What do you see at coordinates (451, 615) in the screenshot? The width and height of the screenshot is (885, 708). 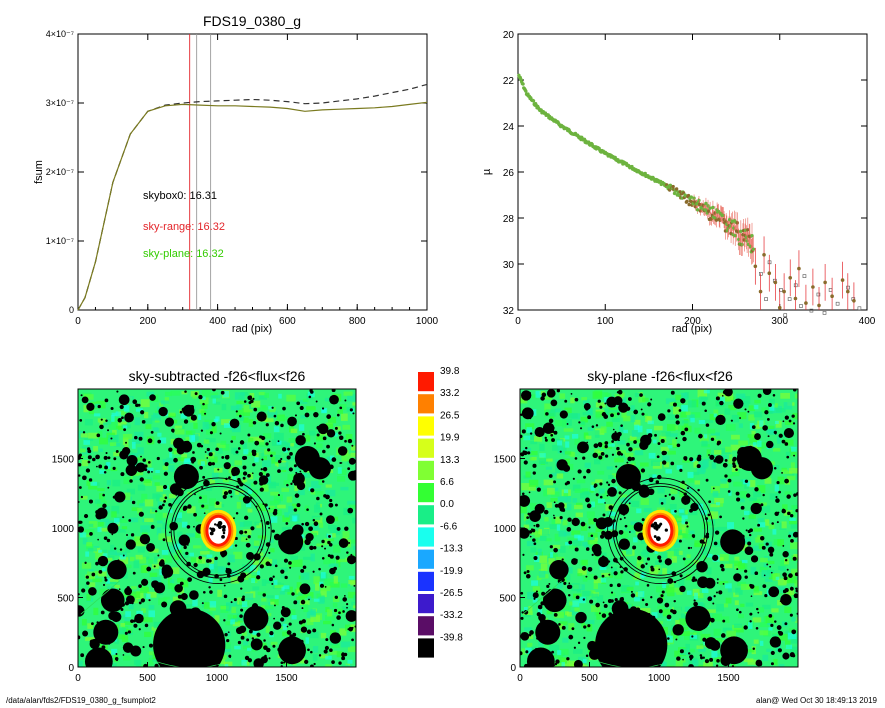 I see `colorbar-label: -33.2` at bounding box center [451, 615].